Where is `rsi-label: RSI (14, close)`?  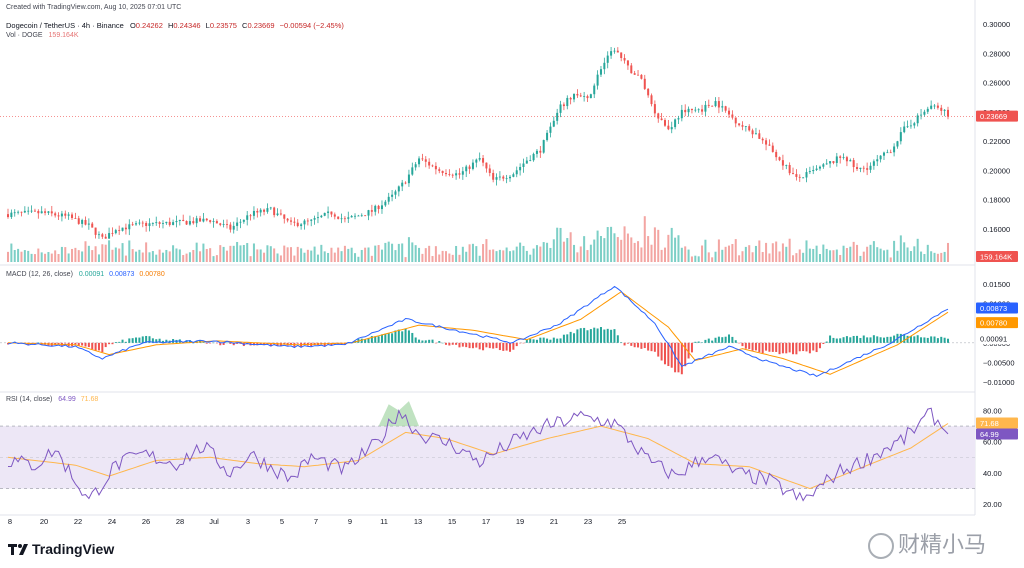 rsi-label: RSI (14, close) is located at coordinates (29, 399).